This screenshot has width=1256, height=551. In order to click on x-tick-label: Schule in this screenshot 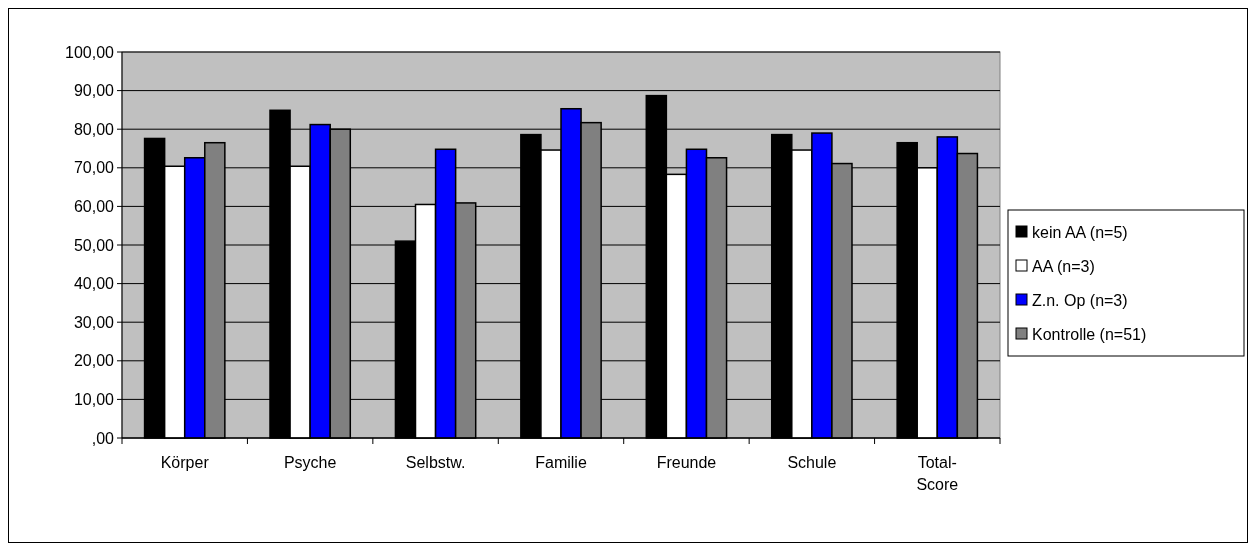, I will do `click(812, 462)`.